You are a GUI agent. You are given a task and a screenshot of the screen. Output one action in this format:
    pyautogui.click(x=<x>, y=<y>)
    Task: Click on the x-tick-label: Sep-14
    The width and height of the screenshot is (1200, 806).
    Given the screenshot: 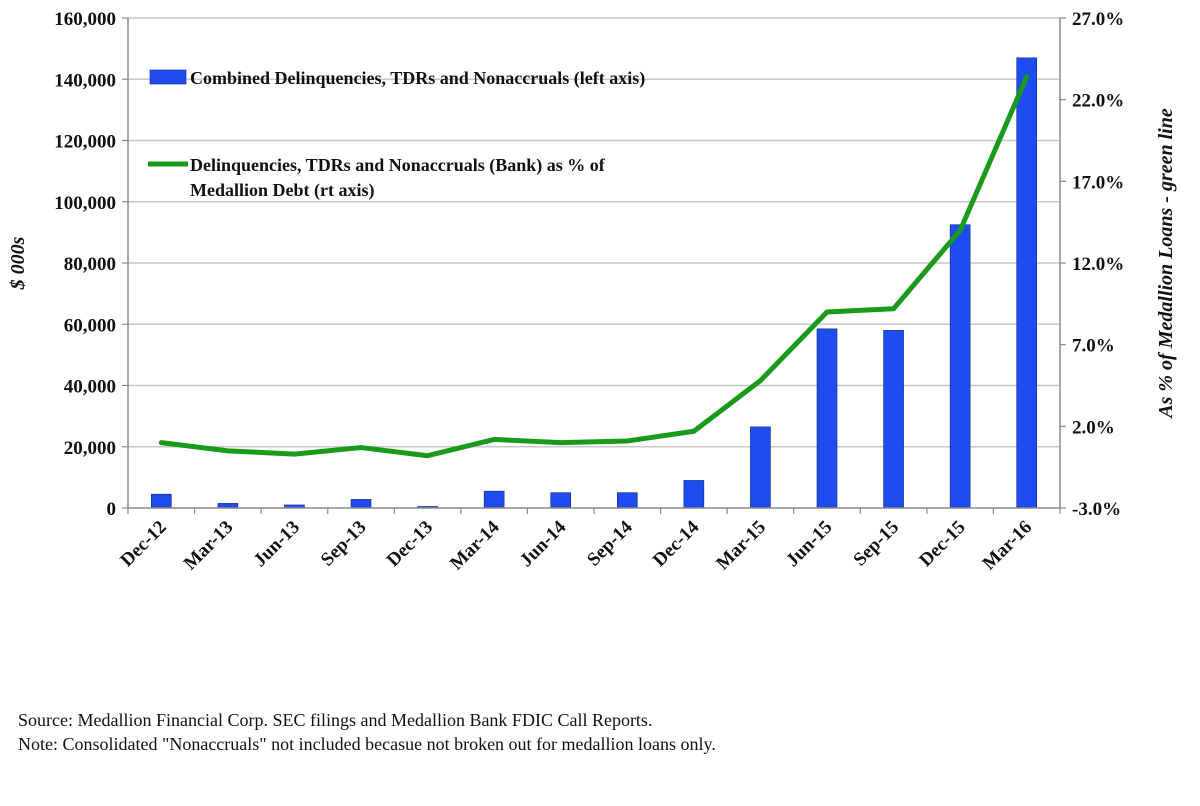 What is the action you would take?
    pyautogui.click(x=610, y=543)
    